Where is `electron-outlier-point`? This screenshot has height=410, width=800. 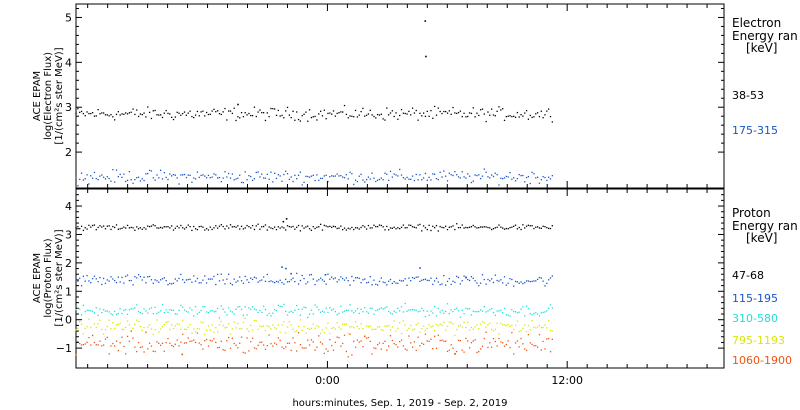 electron-outlier-point is located at coordinates (238, 104).